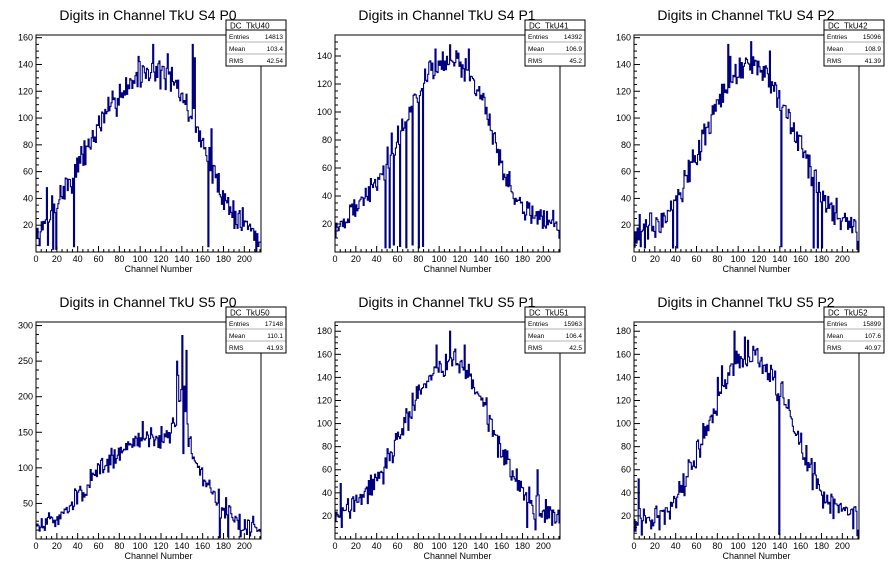 This screenshot has width=896, height=574. What do you see at coordinates (873, 336) in the screenshot?
I see `stats-row-value: 107.6` at bounding box center [873, 336].